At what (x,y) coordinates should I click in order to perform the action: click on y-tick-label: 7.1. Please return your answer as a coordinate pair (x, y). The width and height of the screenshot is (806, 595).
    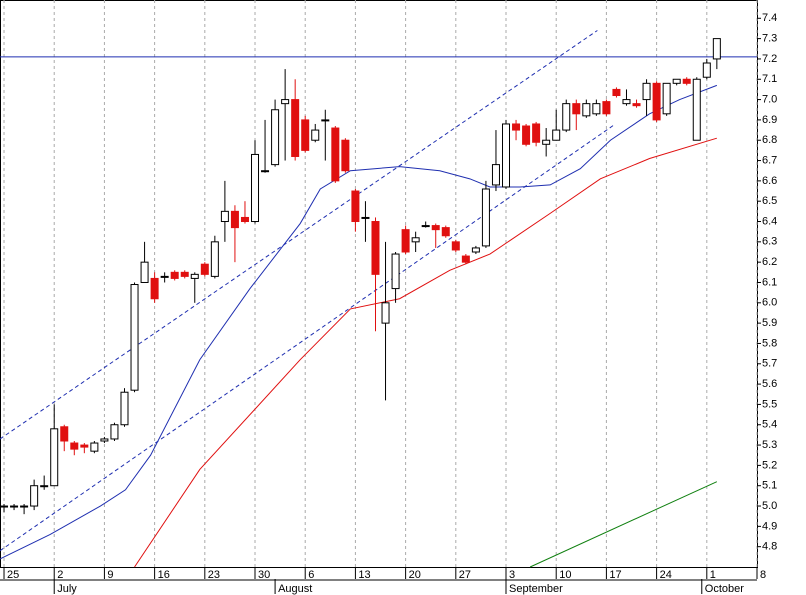
    Looking at the image, I should click on (769, 79).